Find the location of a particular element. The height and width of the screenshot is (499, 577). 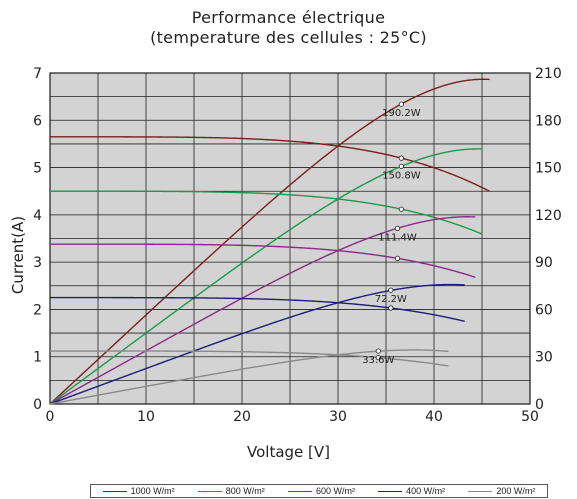

legend-label: 400 W/m² is located at coordinates (426, 491).